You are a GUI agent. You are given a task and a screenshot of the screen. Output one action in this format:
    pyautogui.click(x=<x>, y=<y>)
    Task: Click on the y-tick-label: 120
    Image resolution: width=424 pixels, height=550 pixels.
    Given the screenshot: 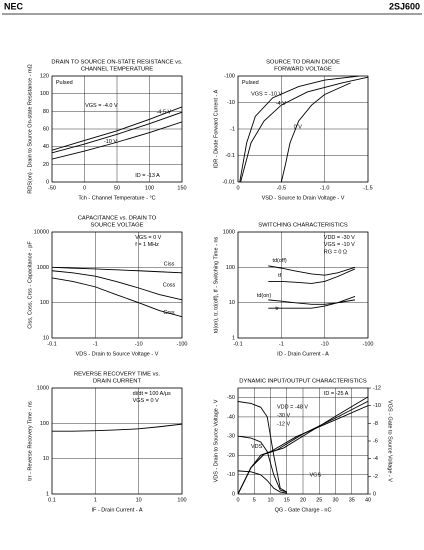 What is the action you would take?
    pyautogui.click(x=44, y=76)
    